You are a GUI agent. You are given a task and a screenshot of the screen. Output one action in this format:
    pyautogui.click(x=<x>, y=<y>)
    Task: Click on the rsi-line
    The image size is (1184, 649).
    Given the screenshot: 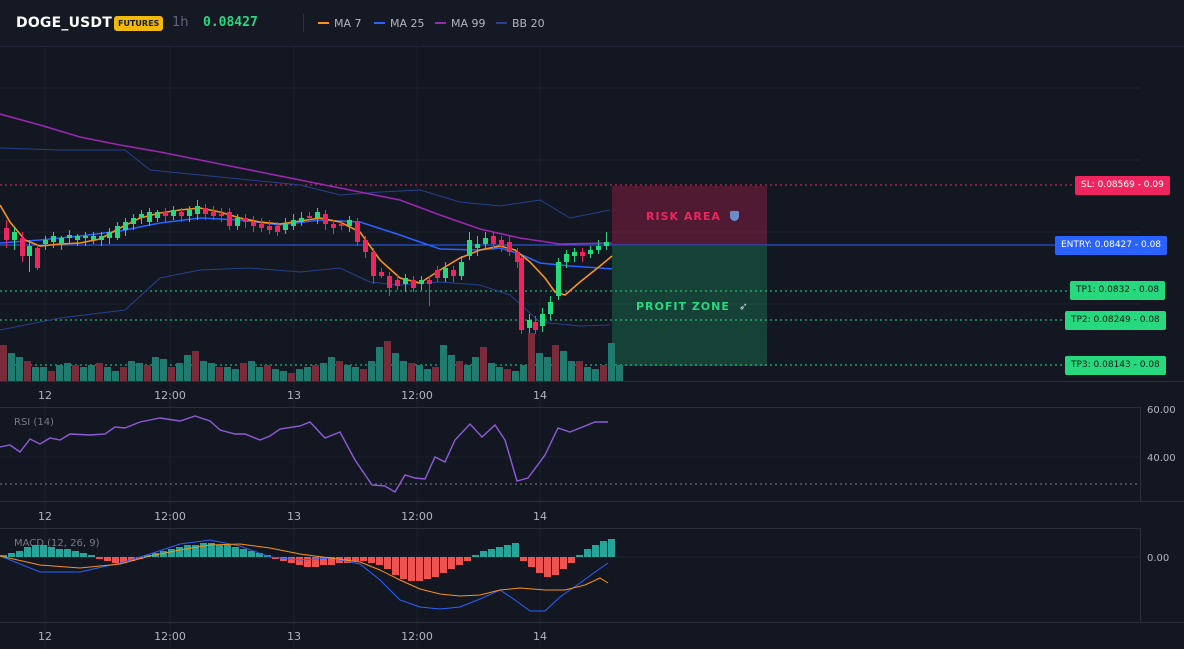 What is the action you would take?
    pyautogui.click(x=304, y=454)
    